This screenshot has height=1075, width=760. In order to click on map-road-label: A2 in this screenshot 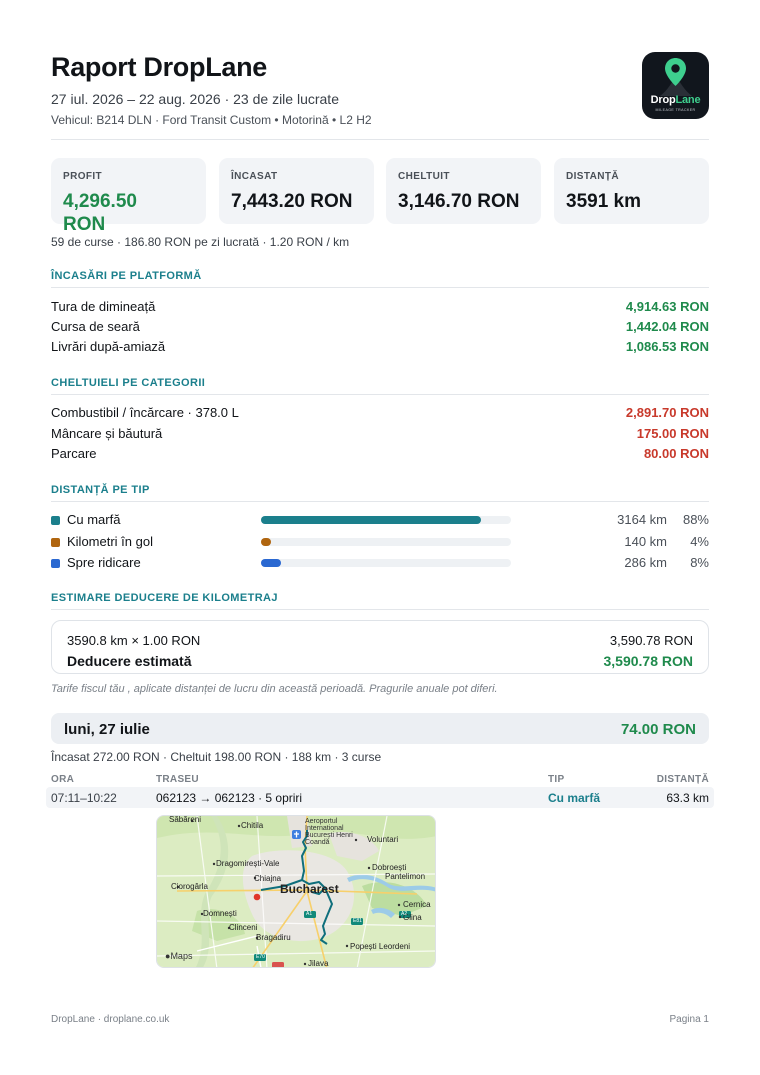, I will do `click(404, 914)`.